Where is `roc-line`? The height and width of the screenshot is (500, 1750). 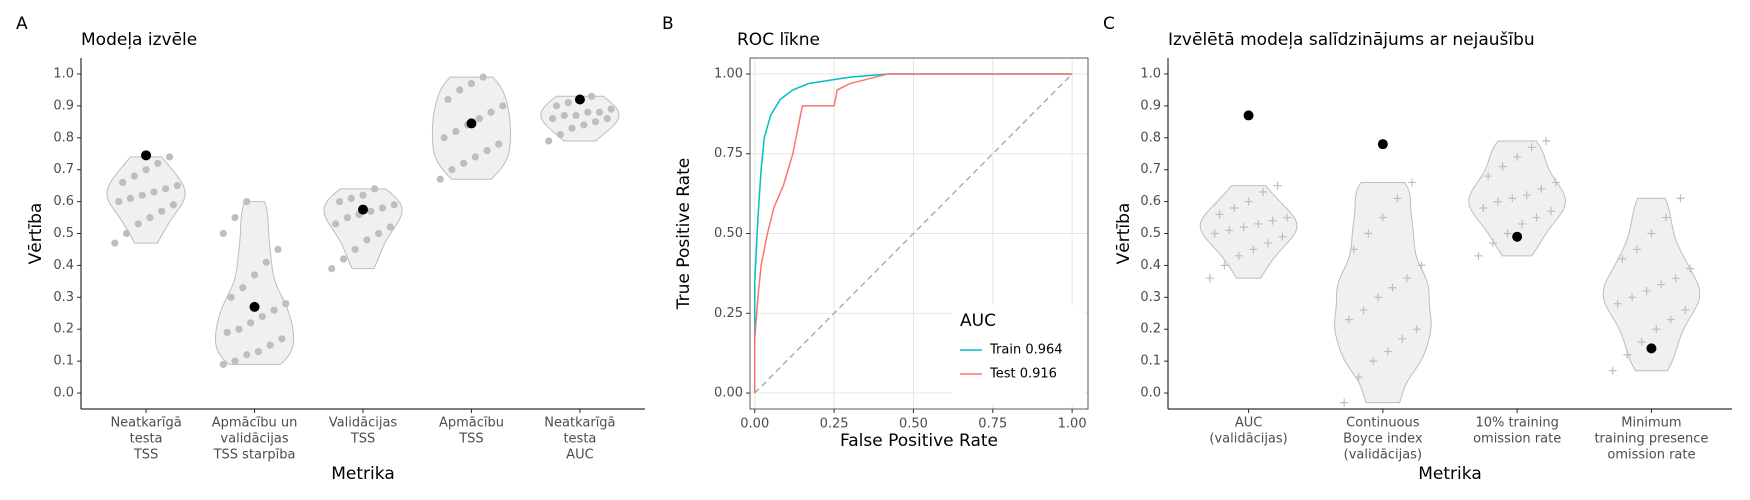 roc-line is located at coordinates (913, 233).